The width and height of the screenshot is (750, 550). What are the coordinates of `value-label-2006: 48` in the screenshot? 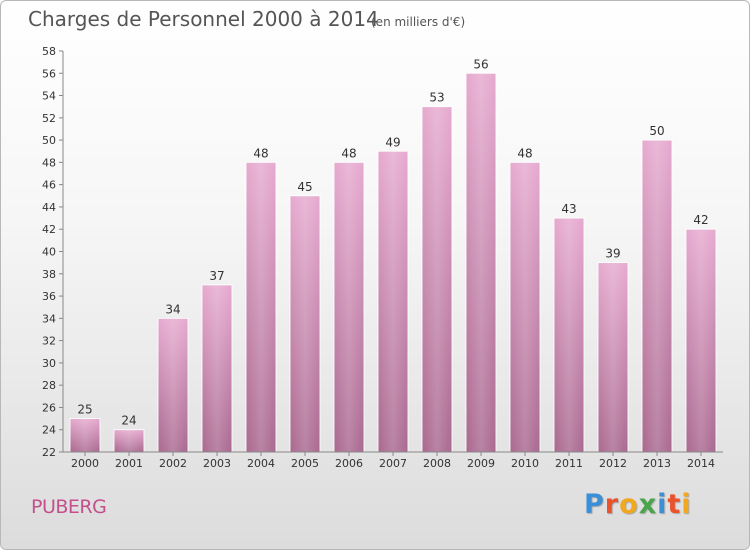 It's located at (348, 153).